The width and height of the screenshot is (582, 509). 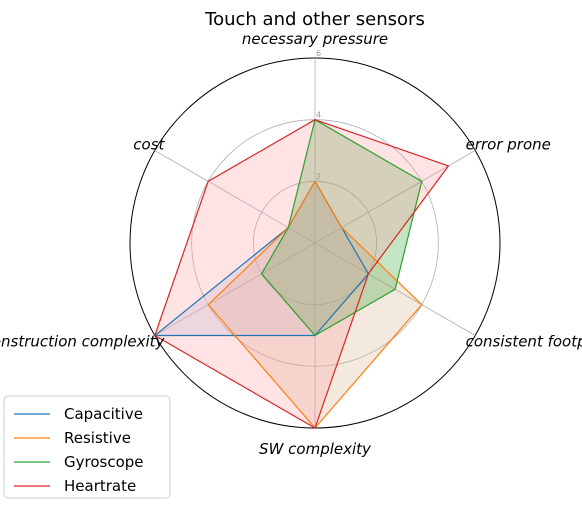 What do you see at coordinates (103, 414) in the screenshot?
I see `legend-entry-label: Capacitive` at bounding box center [103, 414].